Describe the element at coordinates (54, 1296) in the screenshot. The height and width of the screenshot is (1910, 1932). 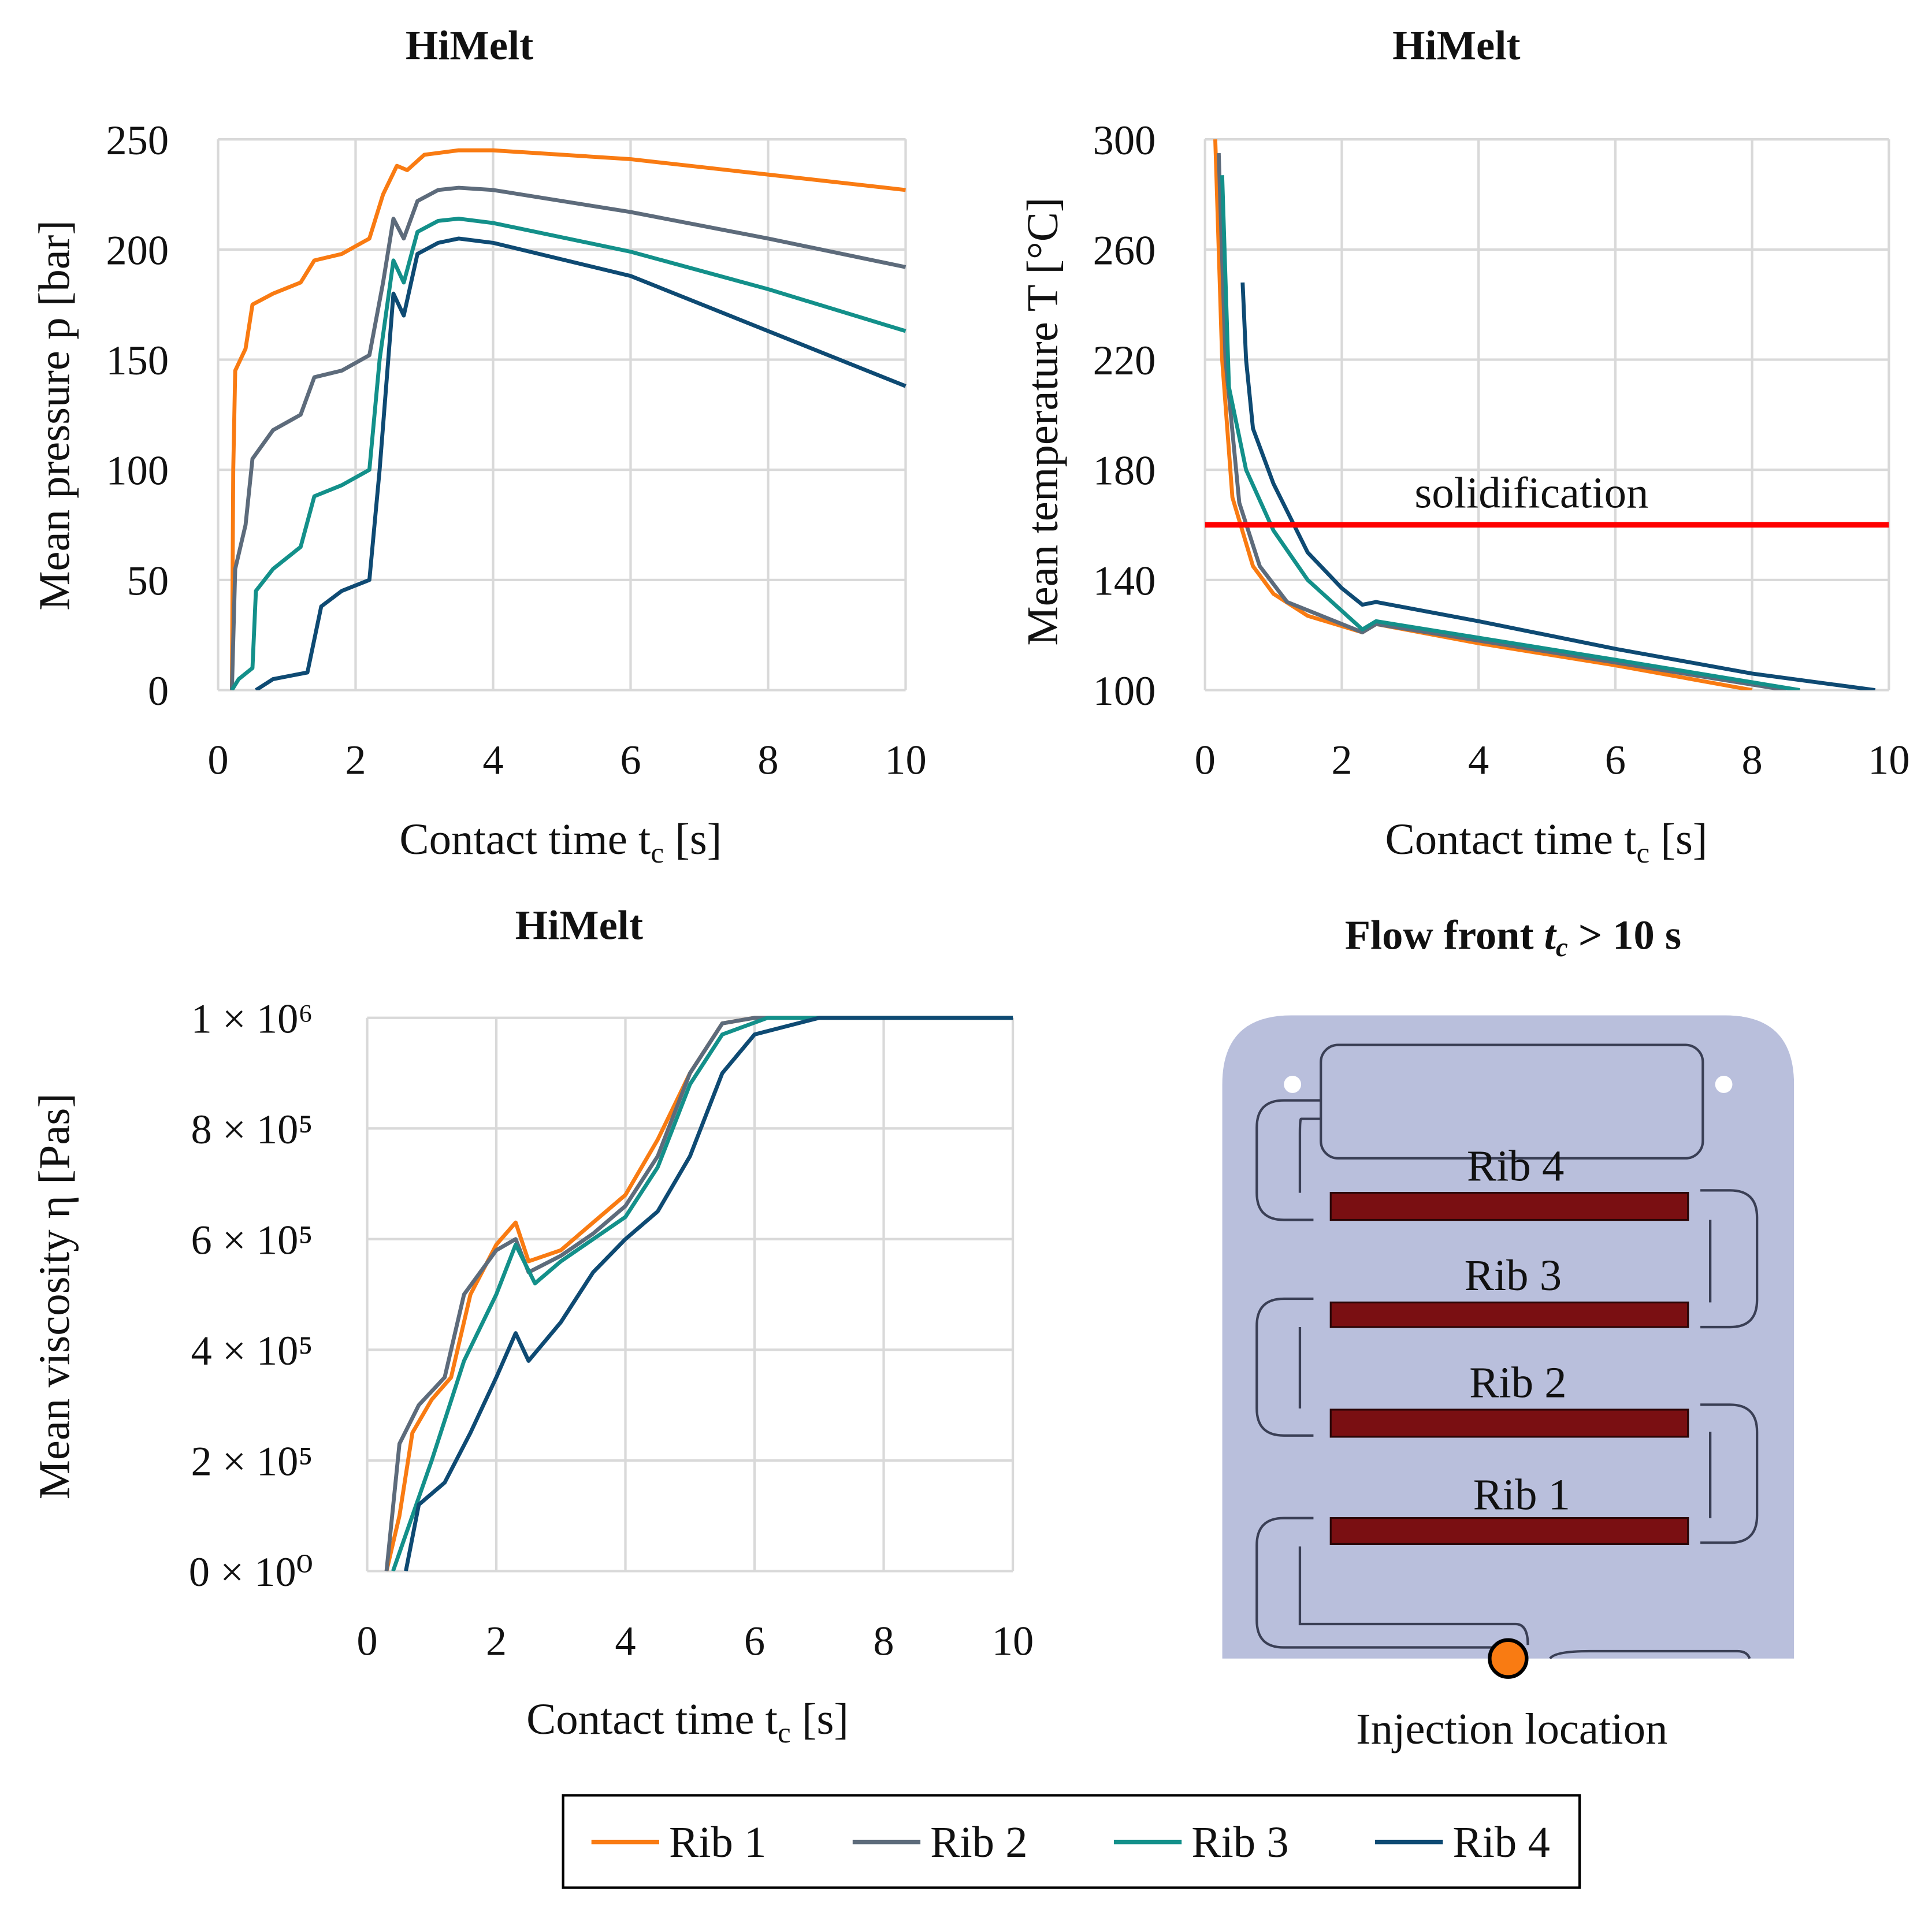
I see `y-axis-label: Mean viscosity η [Pas]` at that location.